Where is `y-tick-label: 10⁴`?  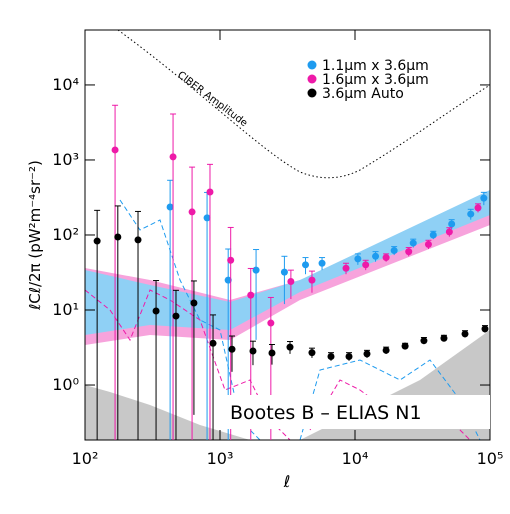
y-tick-label: 10⁴ is located at coordinates (65, 84).